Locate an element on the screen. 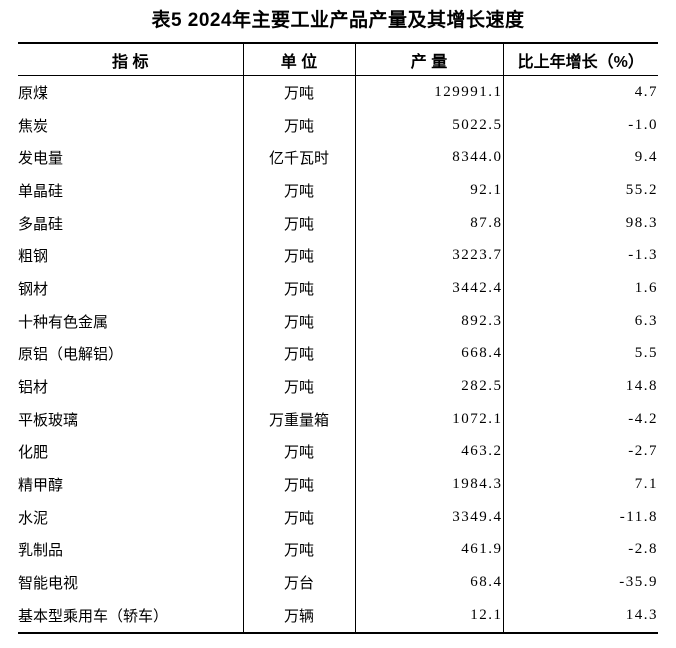 The image size is (676, 648). table-row: 化肥 万吨 463.2 -2.7 is located at coordinates (338, 452).